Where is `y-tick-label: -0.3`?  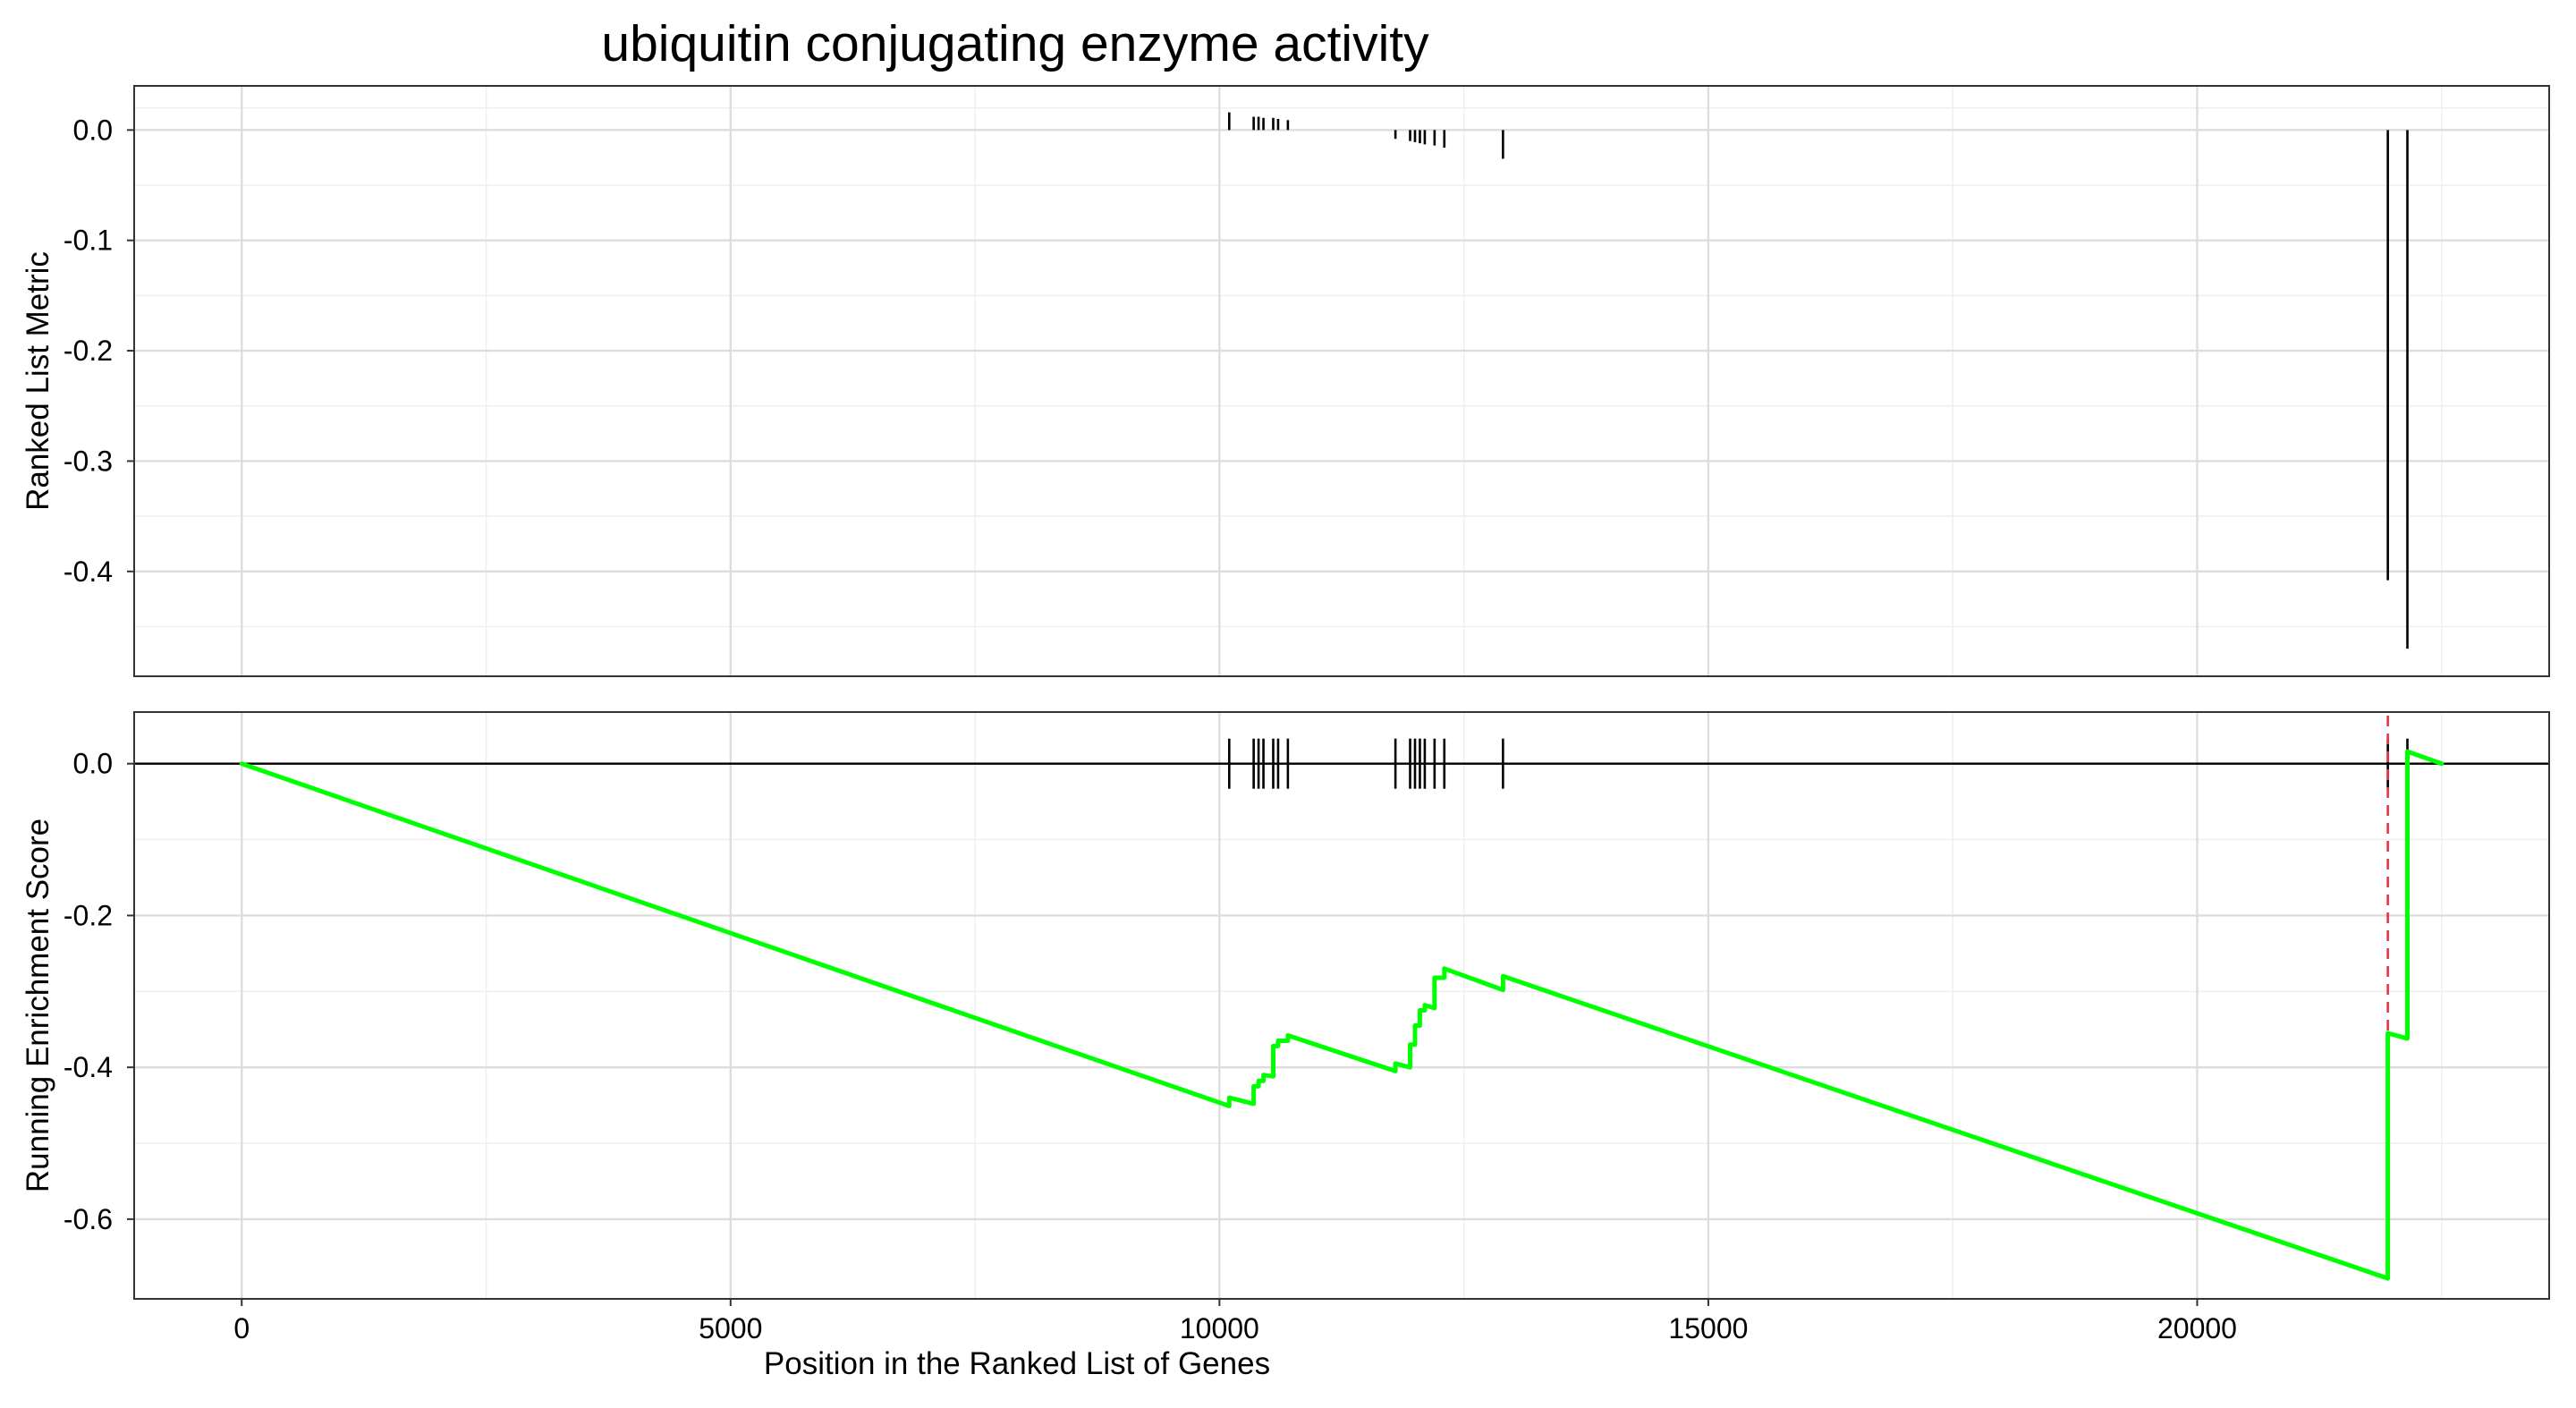
y-tick-label: -0.3 is located at coordinates (88, 461).